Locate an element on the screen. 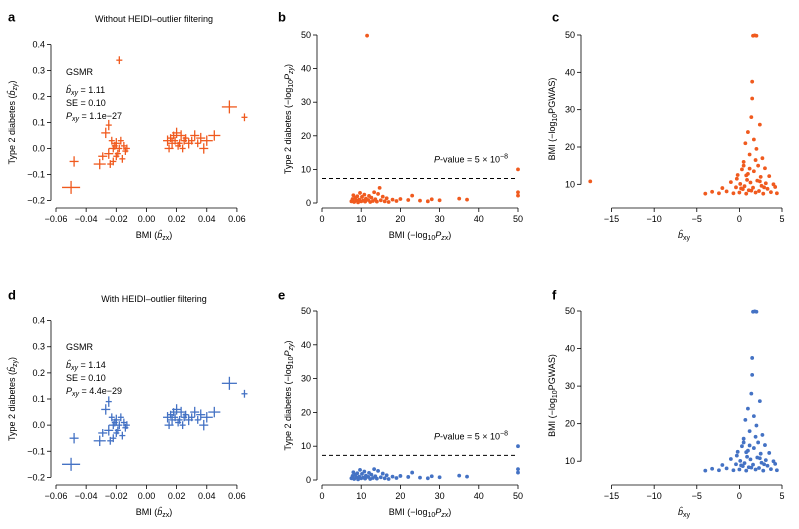  y-tick-label-d: 0.2 is located at coordinates (38, 373).